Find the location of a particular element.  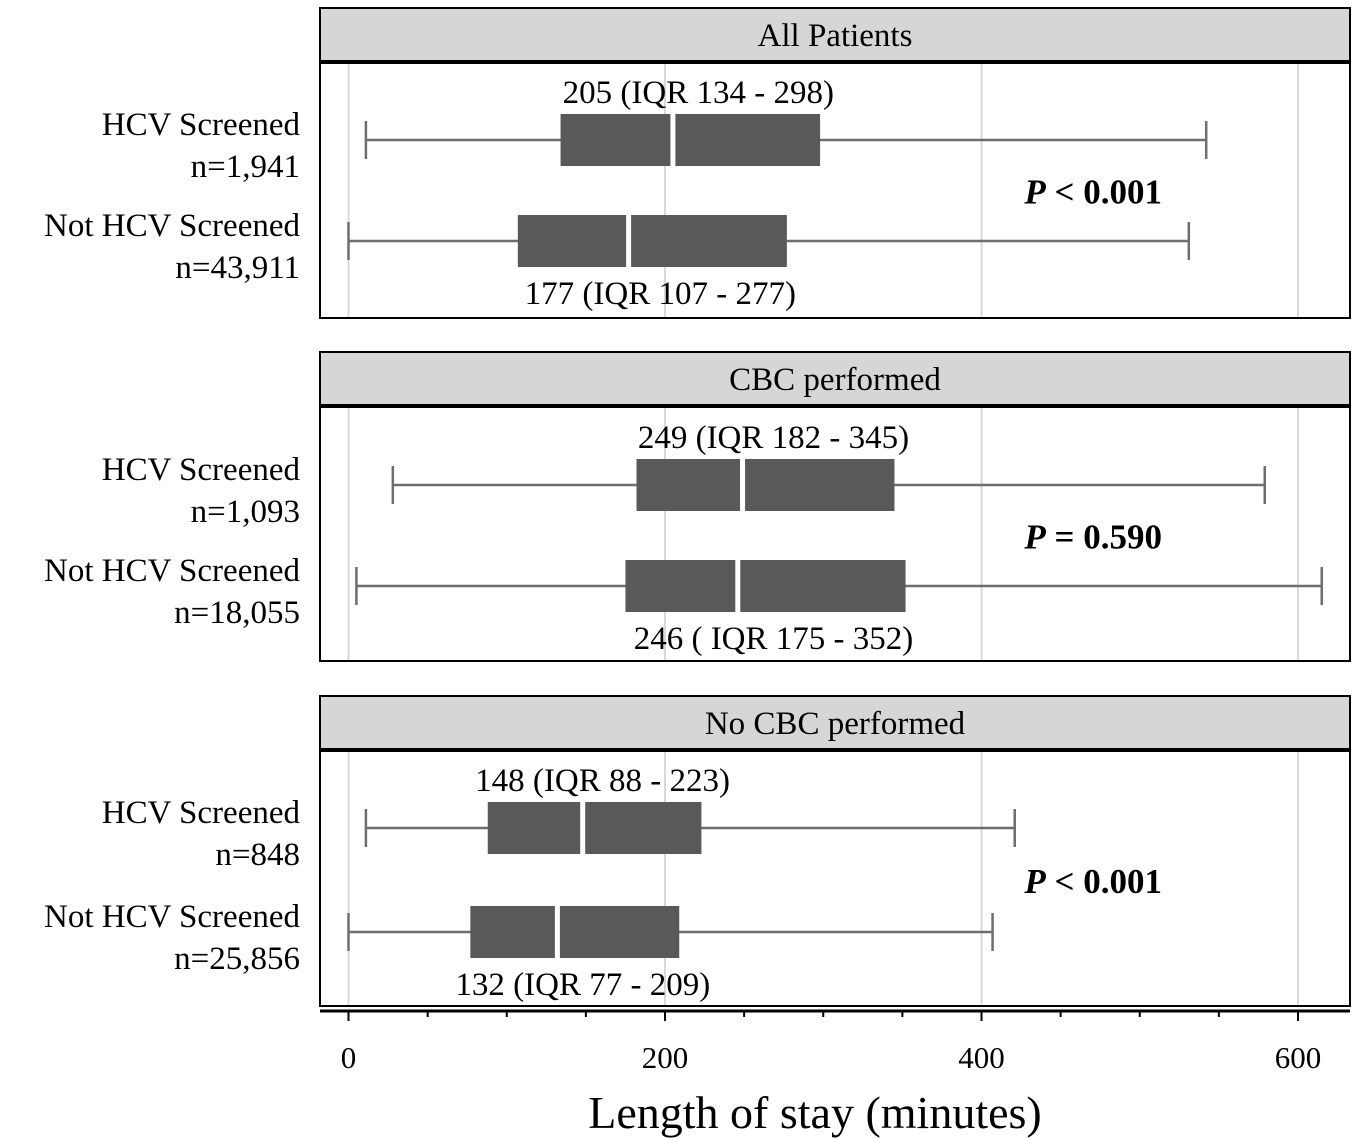

x-tick-label: 600 is located at coordinates (1298, 1057).